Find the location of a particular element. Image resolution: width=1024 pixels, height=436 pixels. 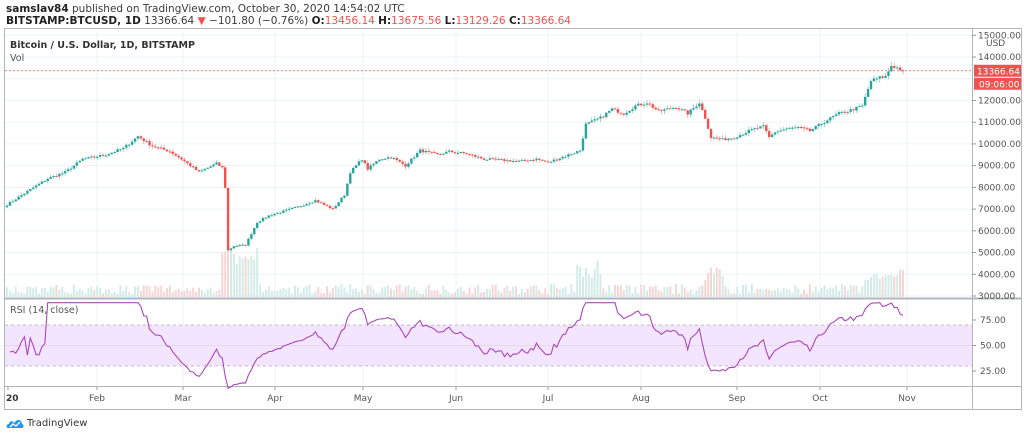

svg-text: 4000.00 is located at coordinates (996, 275).